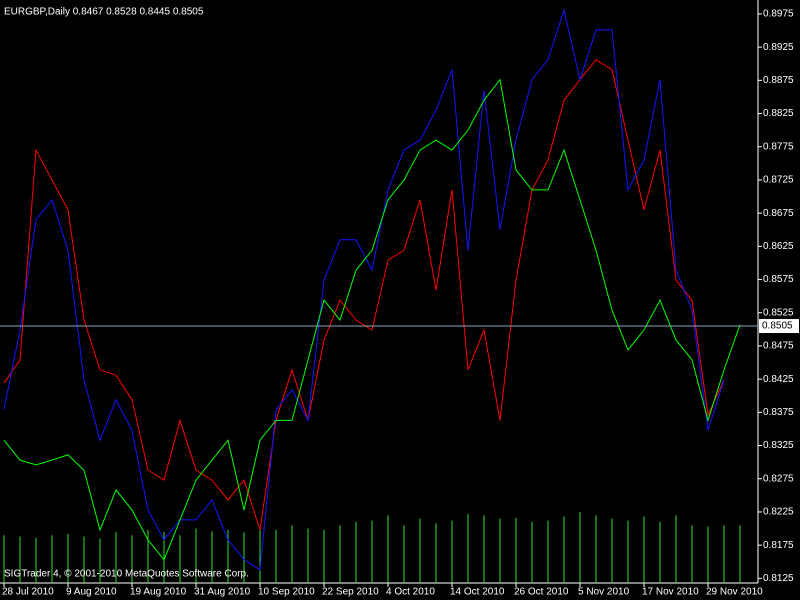  I want to click on x-tick-label: 14 Oct 2010, so click(477, 592).